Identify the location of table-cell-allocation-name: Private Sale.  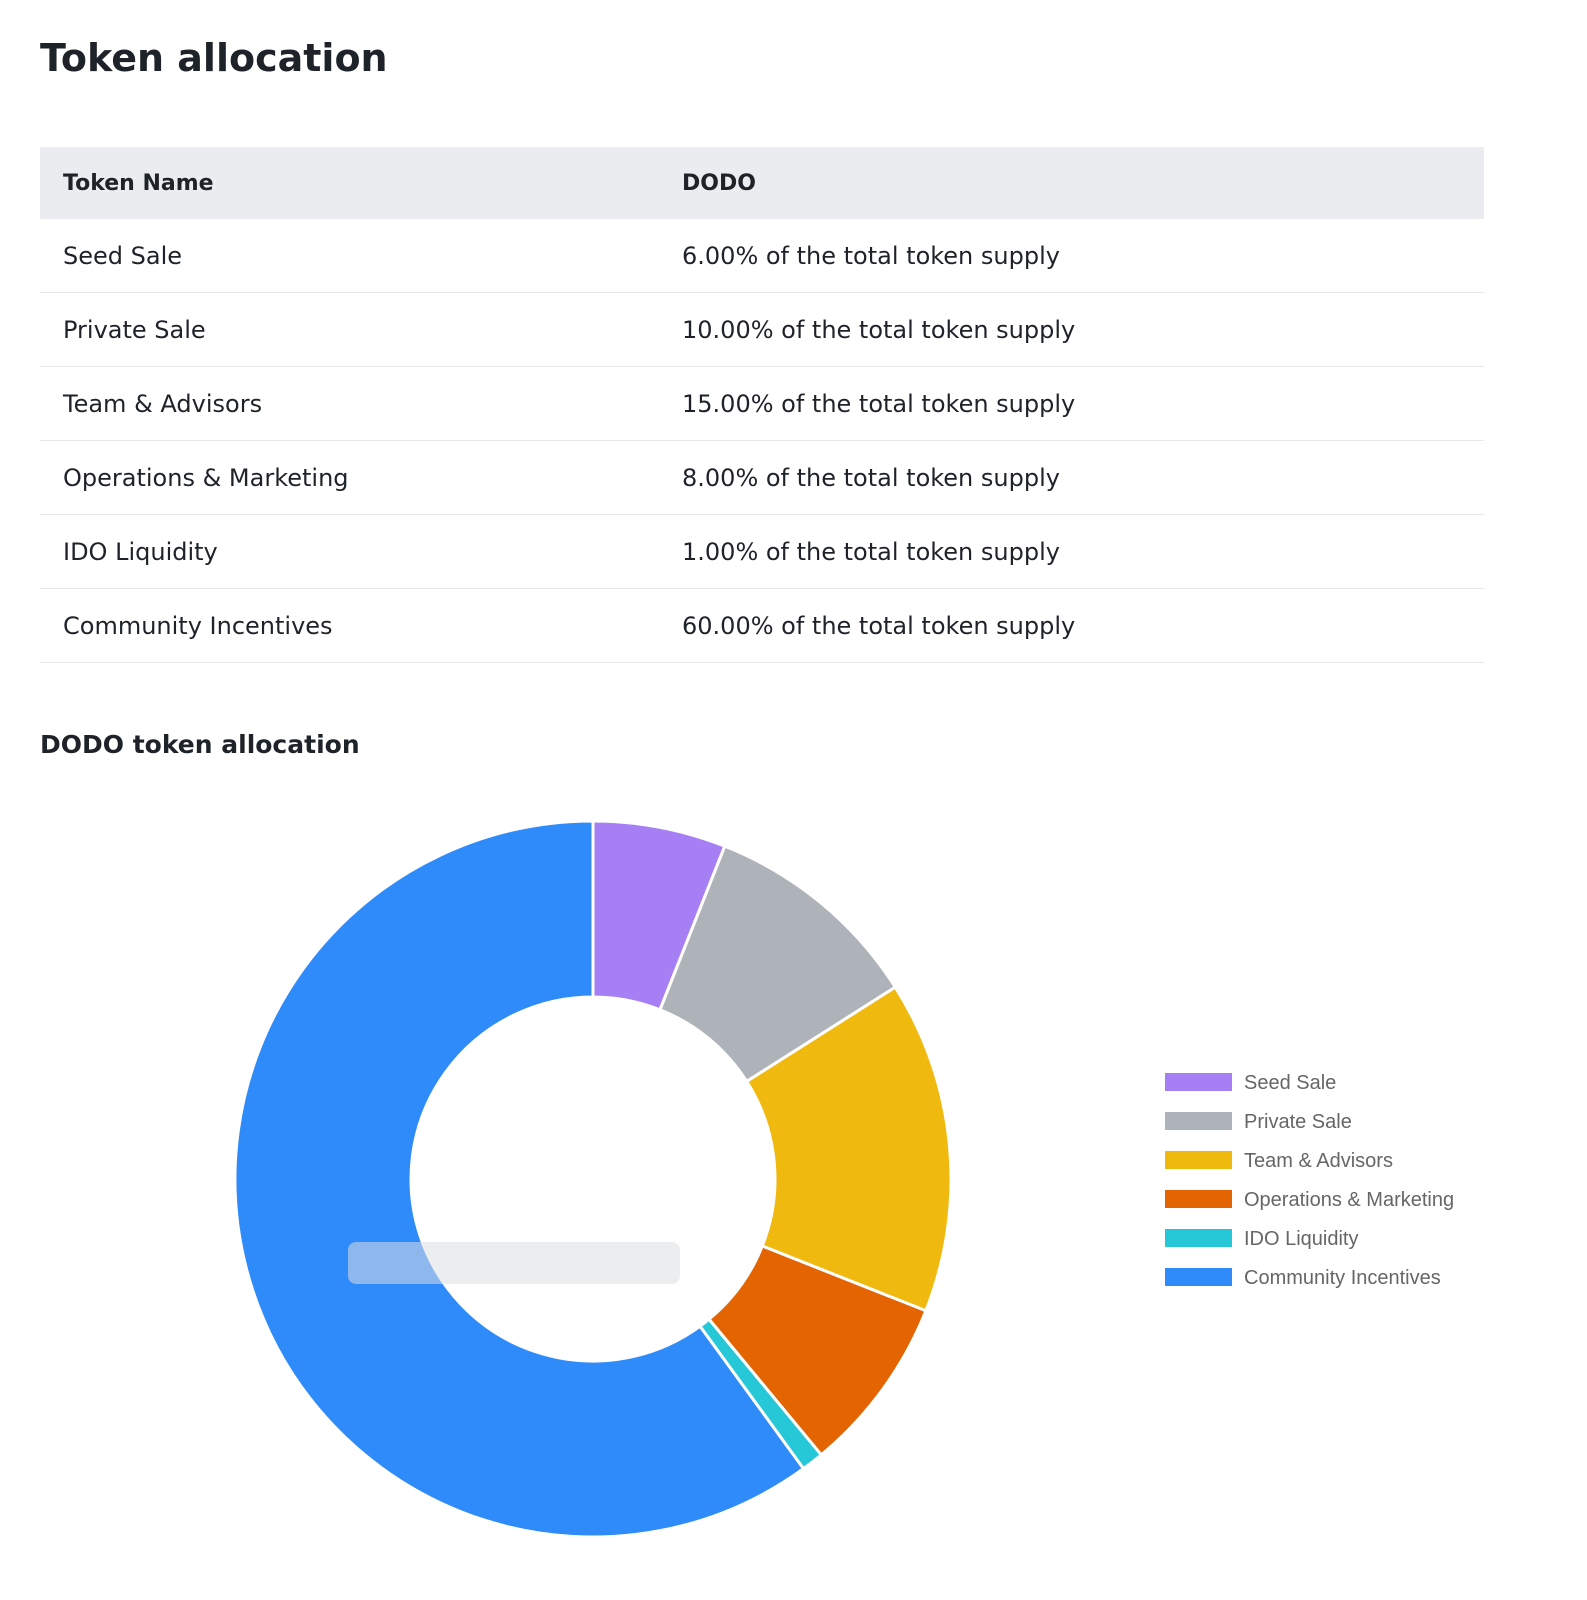
(349, 329).